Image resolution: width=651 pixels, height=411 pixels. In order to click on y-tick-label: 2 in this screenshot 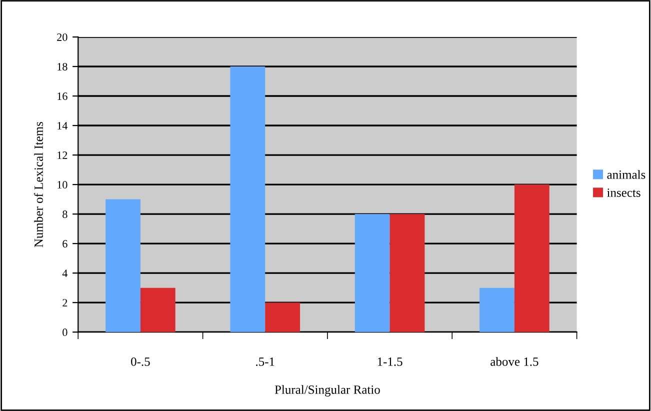, I will do `click(65, 302)`.